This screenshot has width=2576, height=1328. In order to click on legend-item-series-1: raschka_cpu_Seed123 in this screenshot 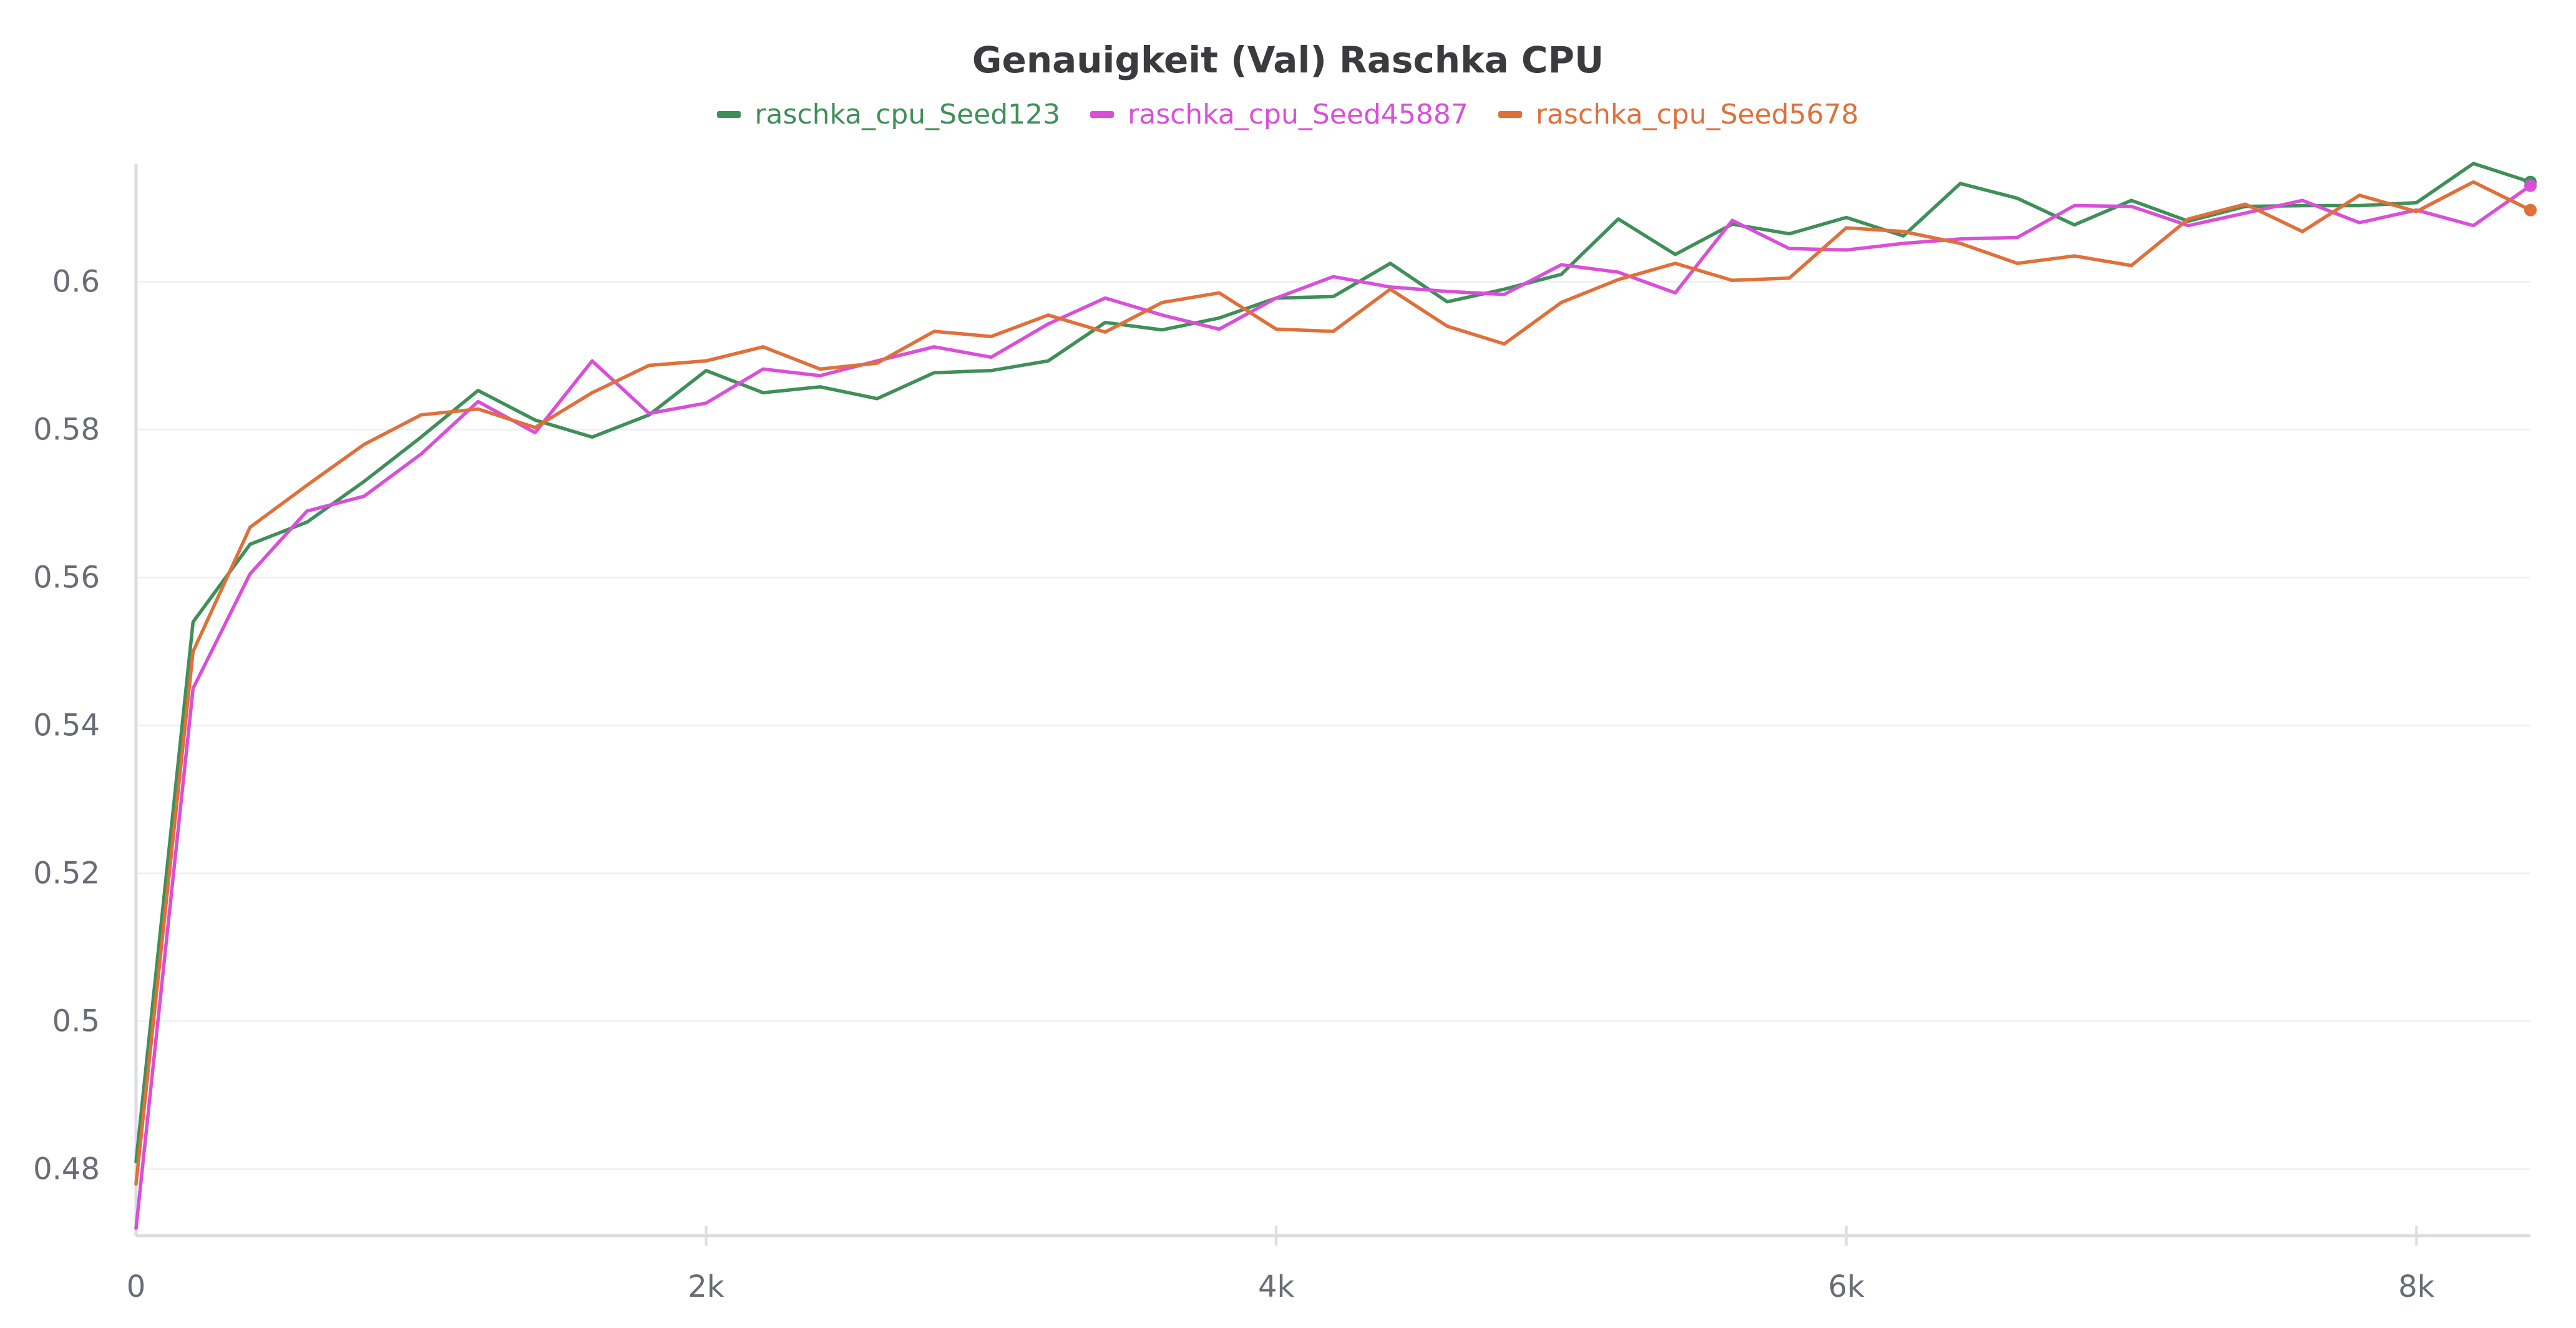, I will do `click(888, 114)`.